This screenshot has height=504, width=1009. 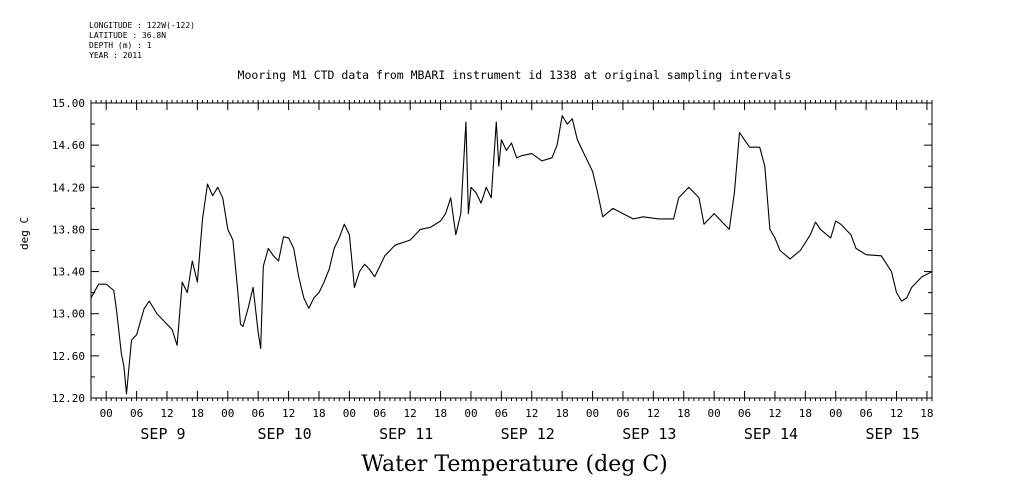 What do you see at coordinates (284, 434) in the screenshot?
I see `x-day-label: SEP 10` at bounding box center [284, 434].